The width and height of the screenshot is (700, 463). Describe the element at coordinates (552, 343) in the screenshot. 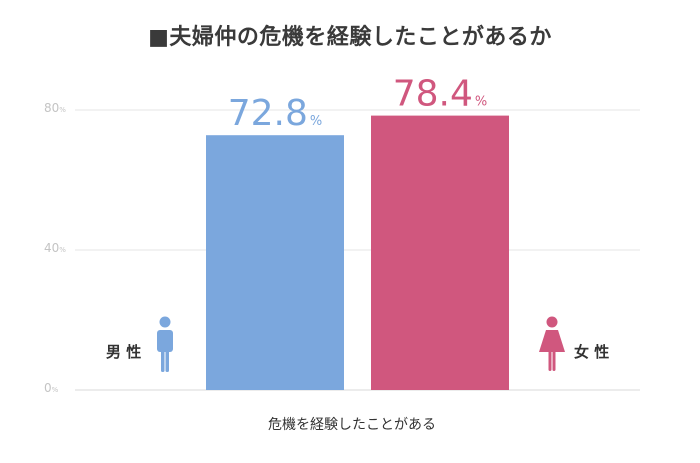

I see `female-person-icon` at that location.